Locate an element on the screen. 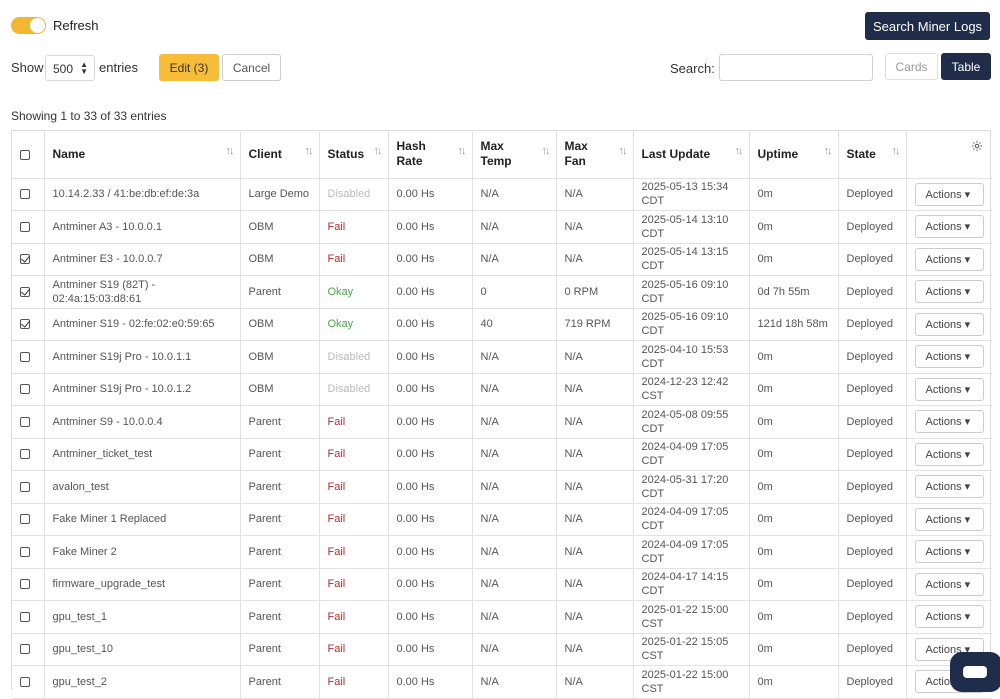  miner-name: Antminer S9 - 10.0.0.4 is located at coordinates (142, 422).